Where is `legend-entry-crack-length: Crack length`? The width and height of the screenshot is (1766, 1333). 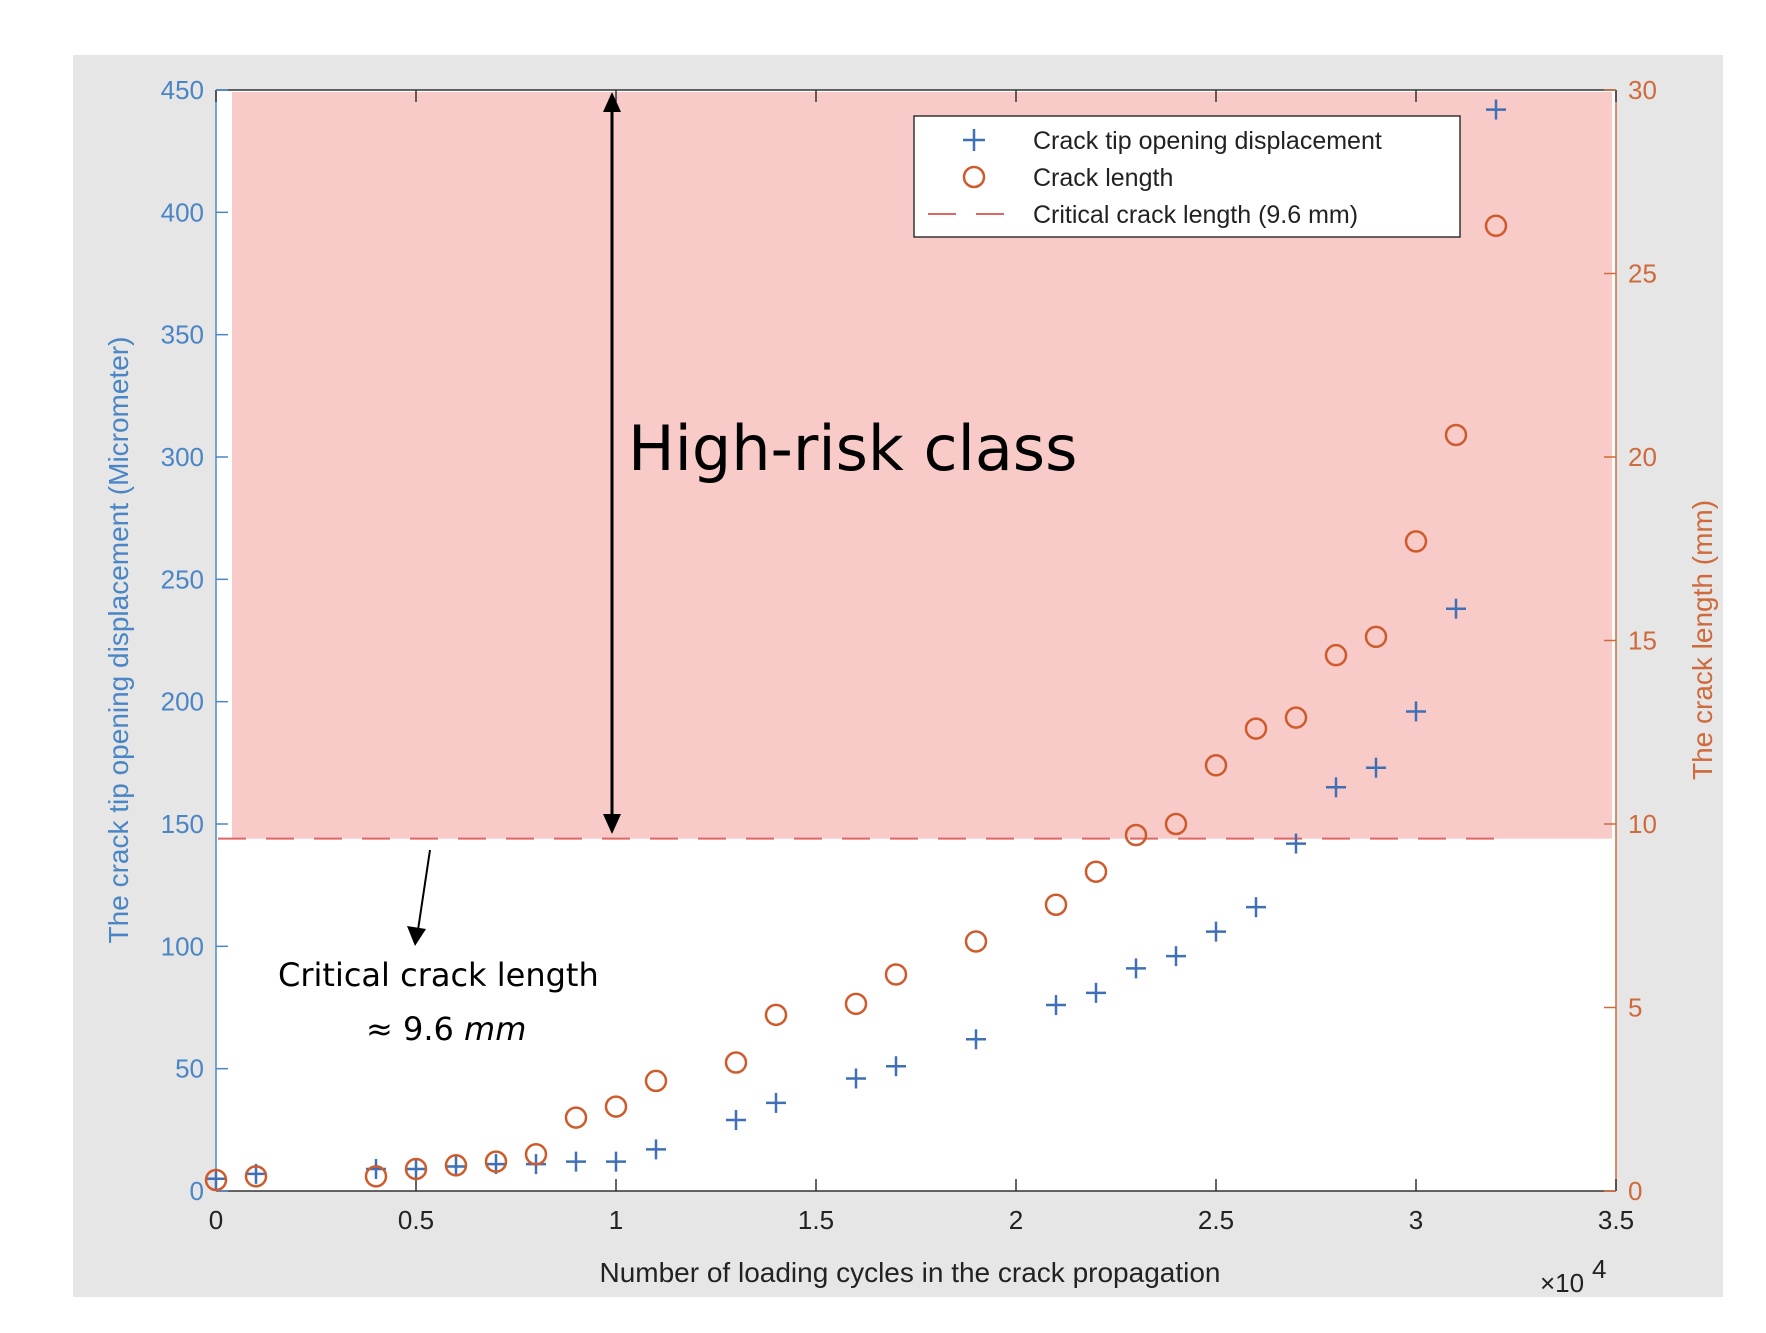
legend-entry-crack-length: Crack length is located at coordinates (1103, 178).